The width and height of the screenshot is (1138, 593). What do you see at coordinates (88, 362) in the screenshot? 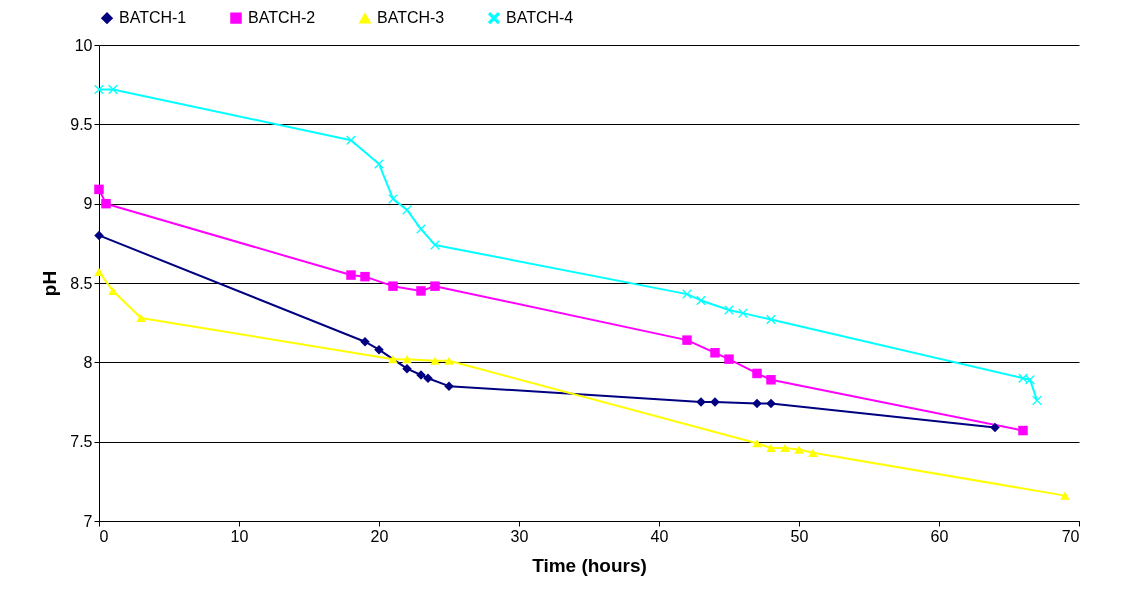
I see `y-tick-label: 8` at bounding box center [88, 362].